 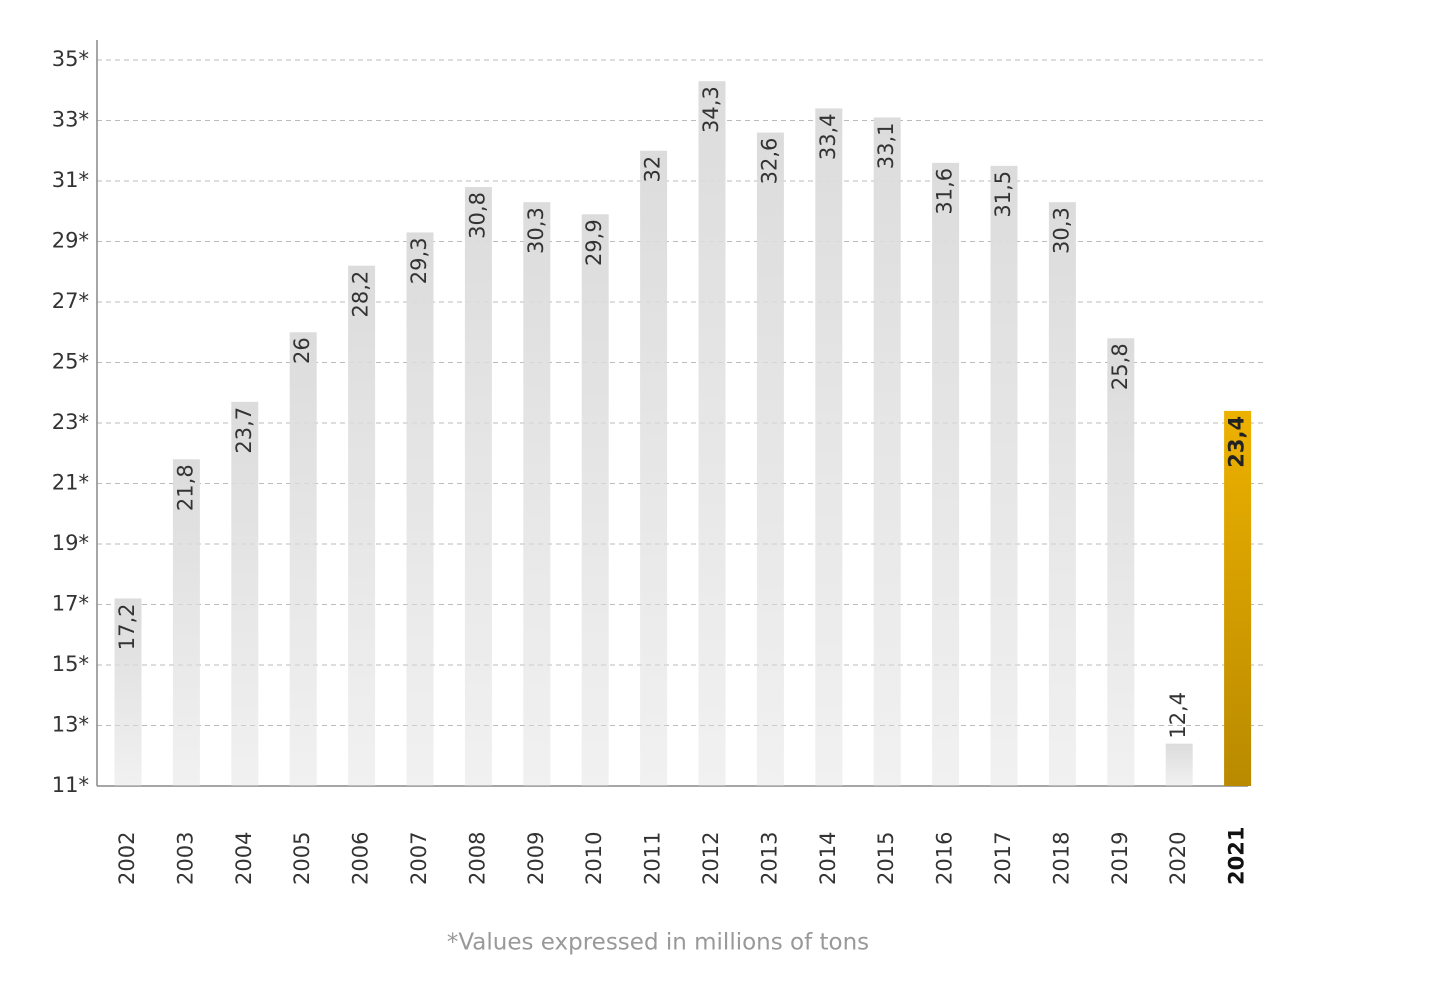 I want to click on x-tick-label: 2004, so click(x=244, y=858).